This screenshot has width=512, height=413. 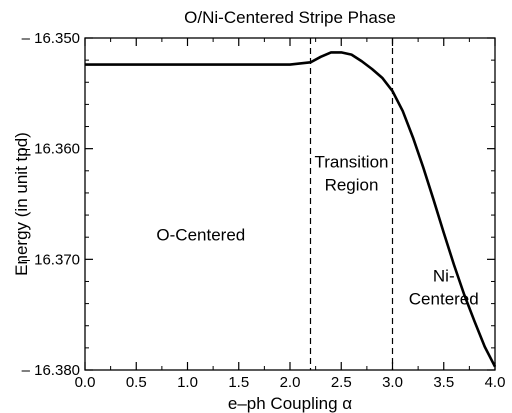 What do you see at coordinates (238, 382) in the screenshot?
I see `x-tick-label: 1.5` at bounding box center [238, 382].